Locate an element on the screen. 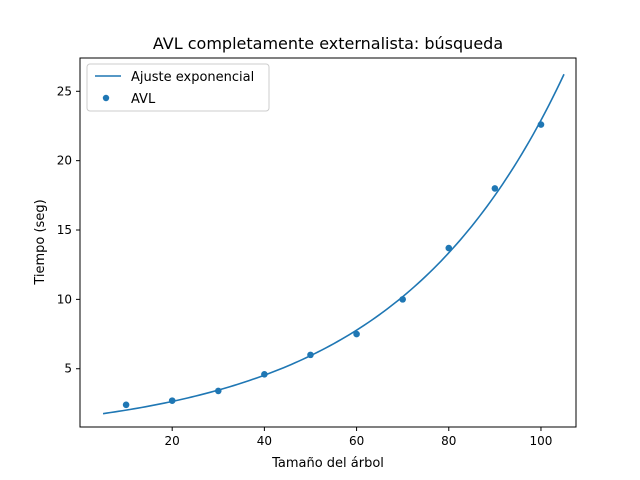 This screenshot has width=640, height=480. y-tick-label: 25 is located at coordinates (64, 91).